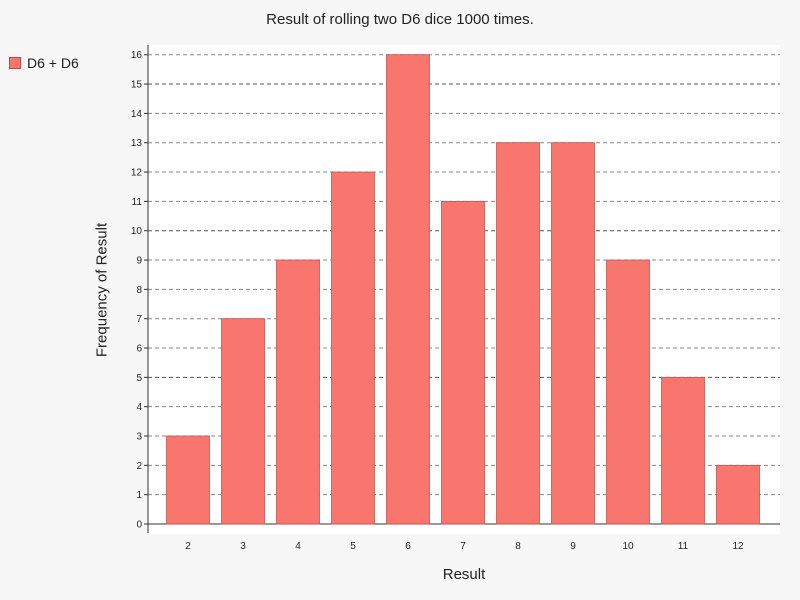 Image resolution: width=800 pixels, height=600 pixels. Describe the element at coordinates (353, 546) in the screenshot. I see `x-tick-label: 5` at that location.